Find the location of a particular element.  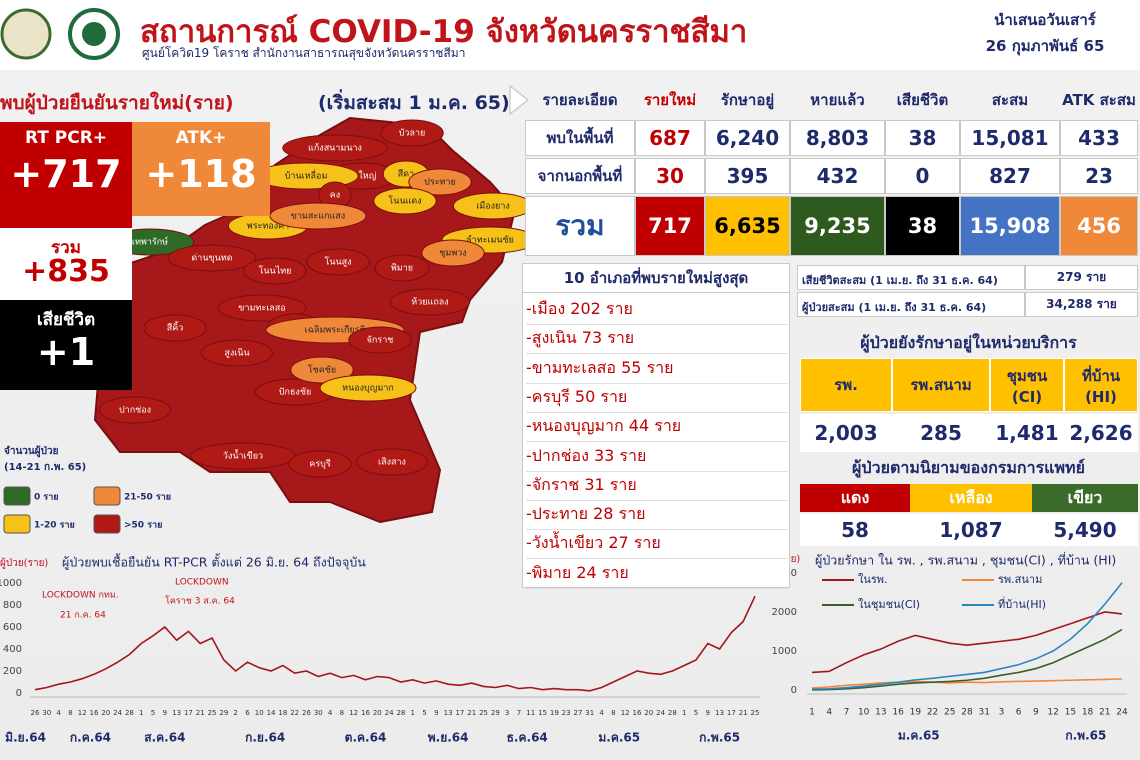

annotation: 21 ก.ค. 64 is located at coordinates (83, 616).